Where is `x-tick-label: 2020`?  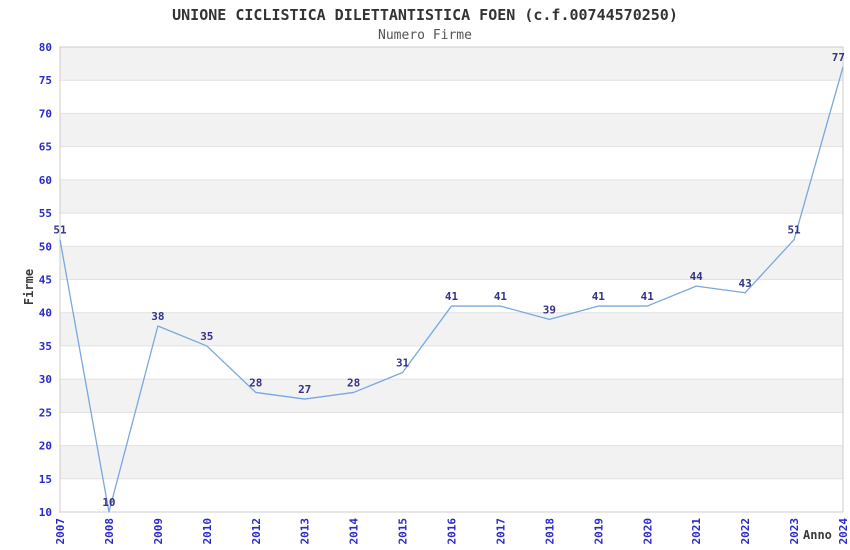
x-tick-label: 2020 is located at coordinates (647, 531).